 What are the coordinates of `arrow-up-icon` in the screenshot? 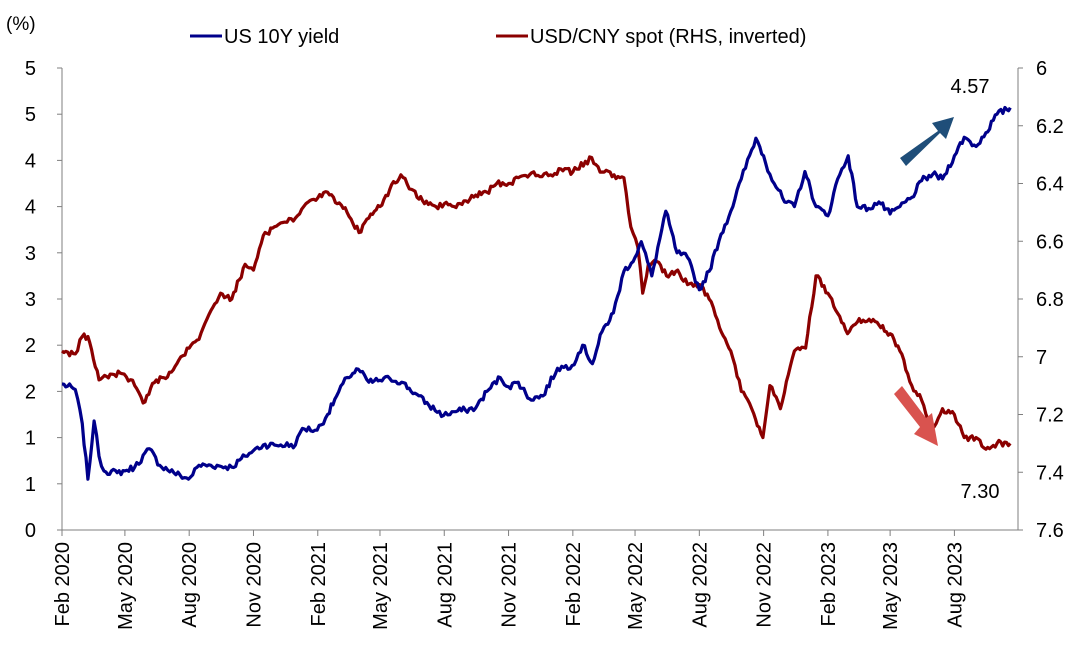 It's located at (927, 141).